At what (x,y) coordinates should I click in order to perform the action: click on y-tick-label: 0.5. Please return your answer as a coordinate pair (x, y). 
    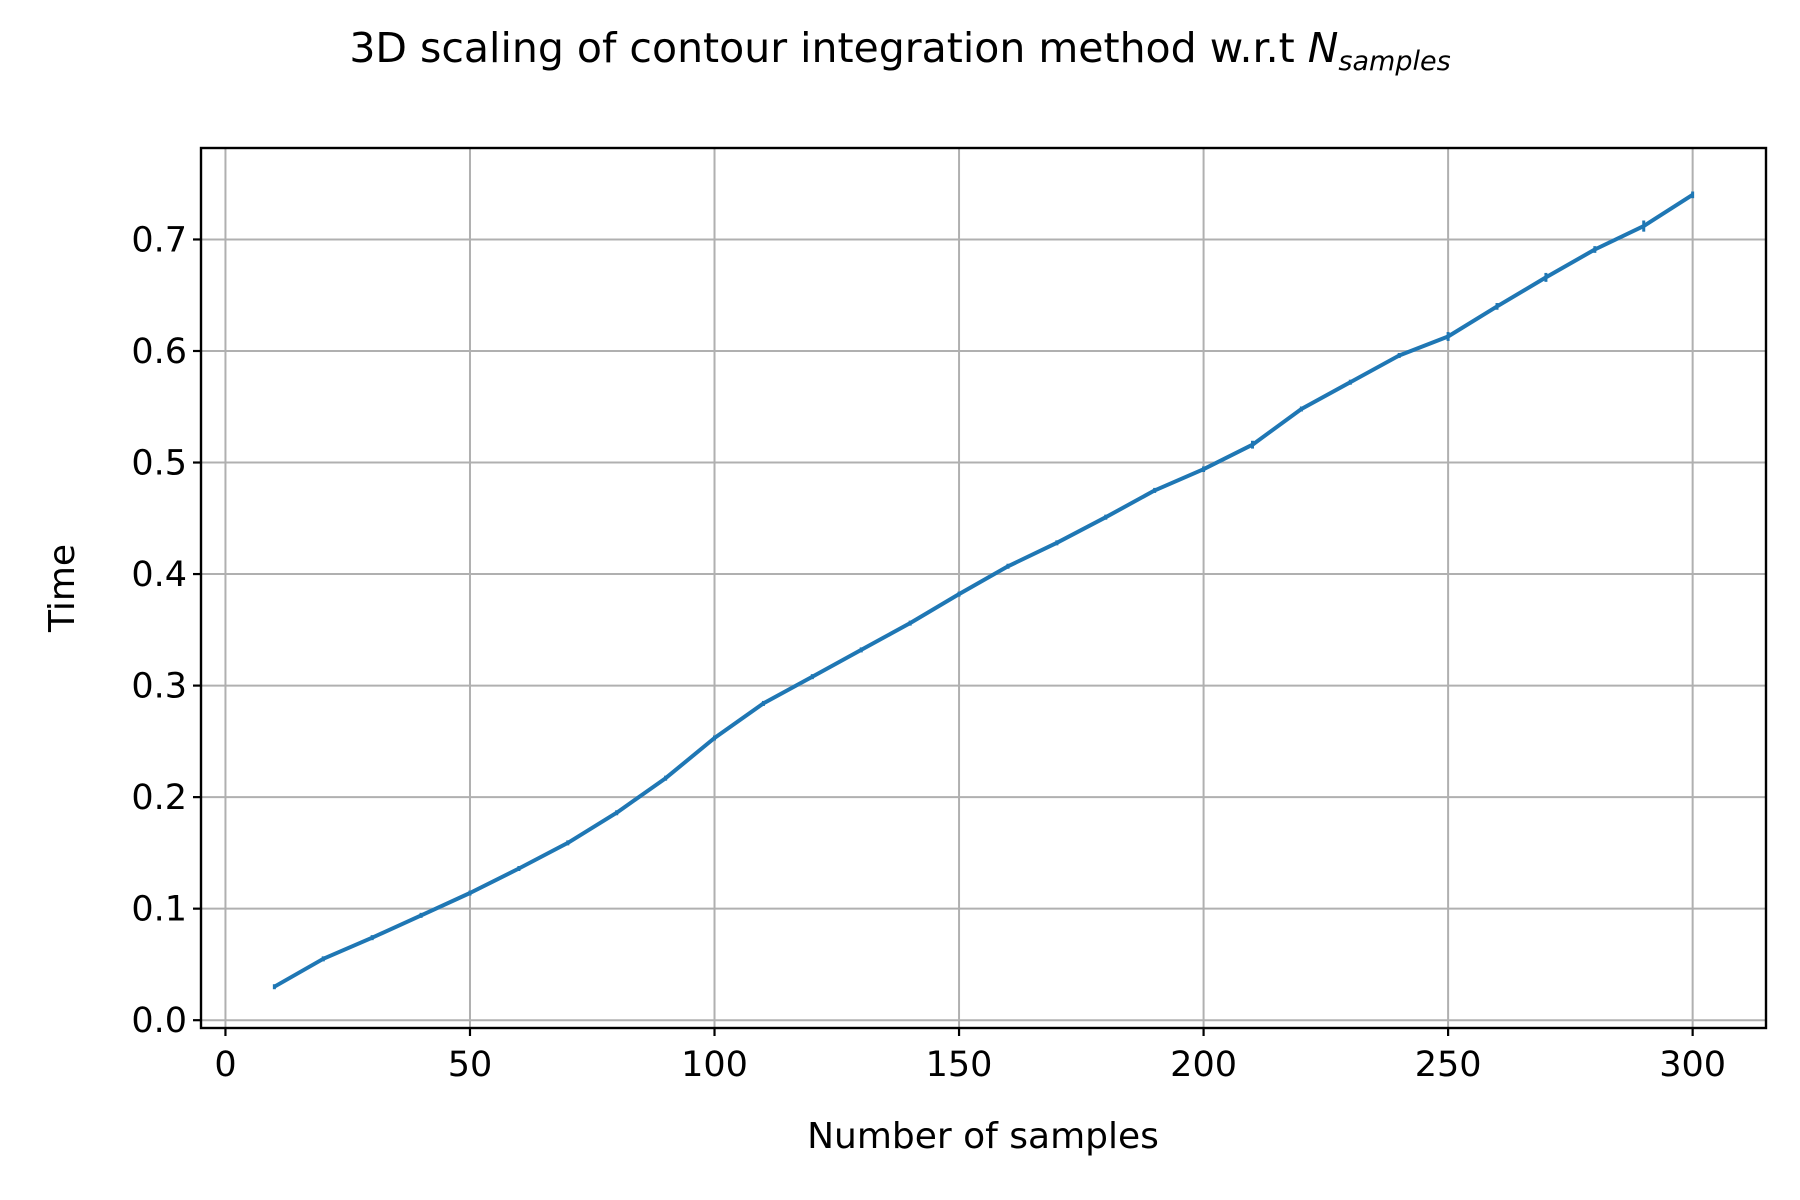
    Looking at the image, I should click on (159, 464).